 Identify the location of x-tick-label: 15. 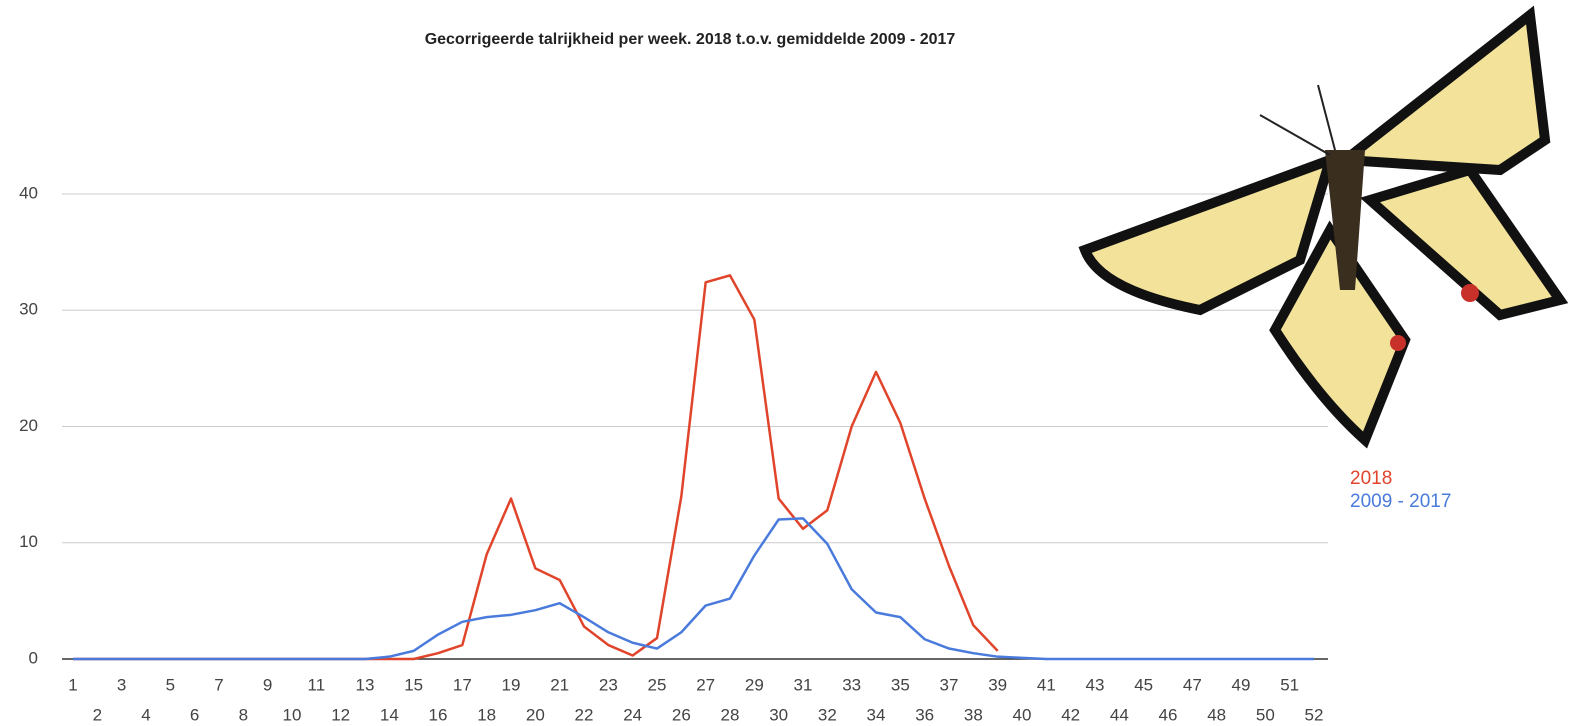
(413, 684).